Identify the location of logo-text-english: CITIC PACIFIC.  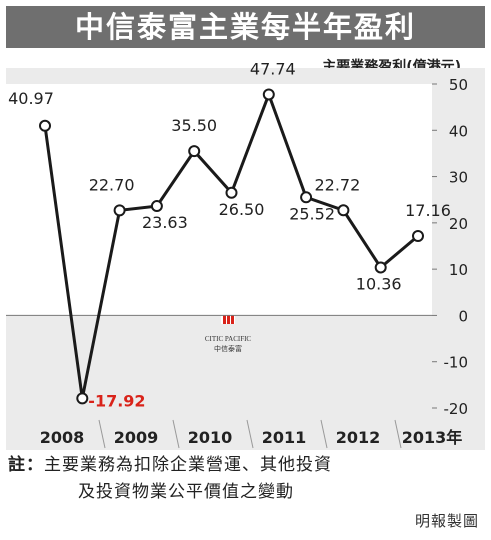
(228, 339).